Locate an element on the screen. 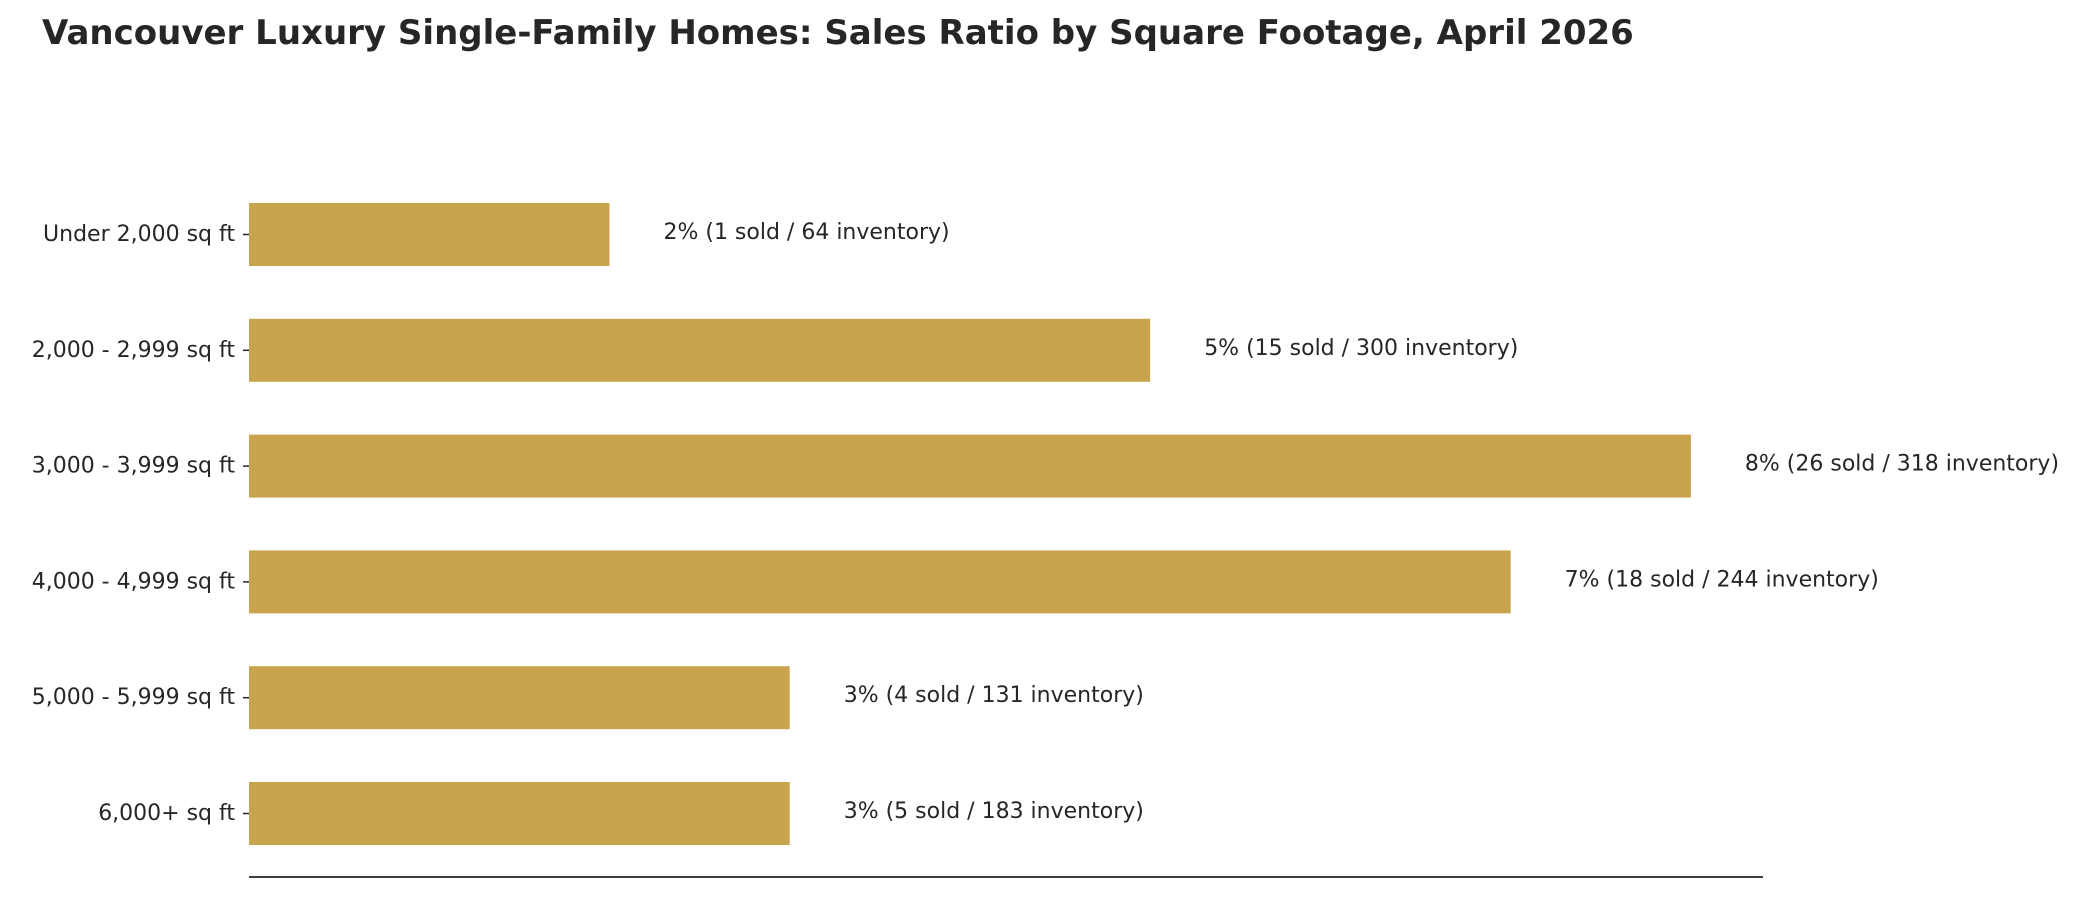 The height and width of the screenshot is (900, 2100). bar-data-label: 3% (5 sold / 183 inventory) is located at coordinates (994, 811).